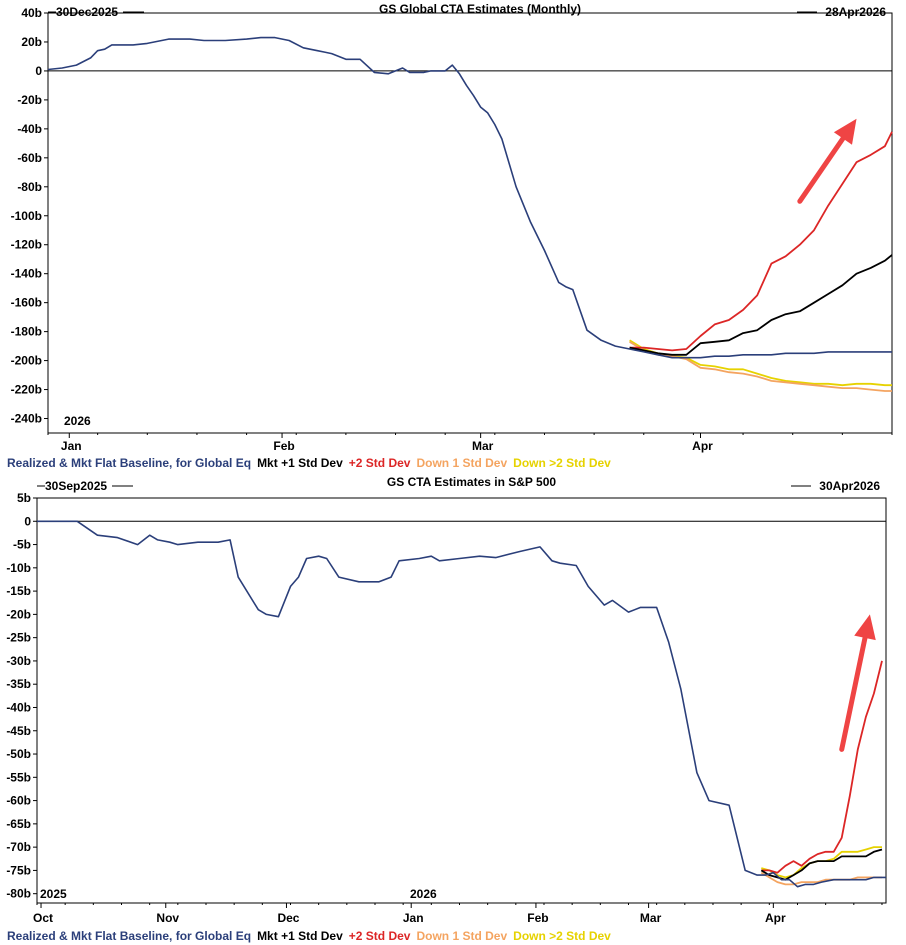  I want to click on chart1-legend-item-2-std-dev: +2 Std Dev, so click(380, 463).